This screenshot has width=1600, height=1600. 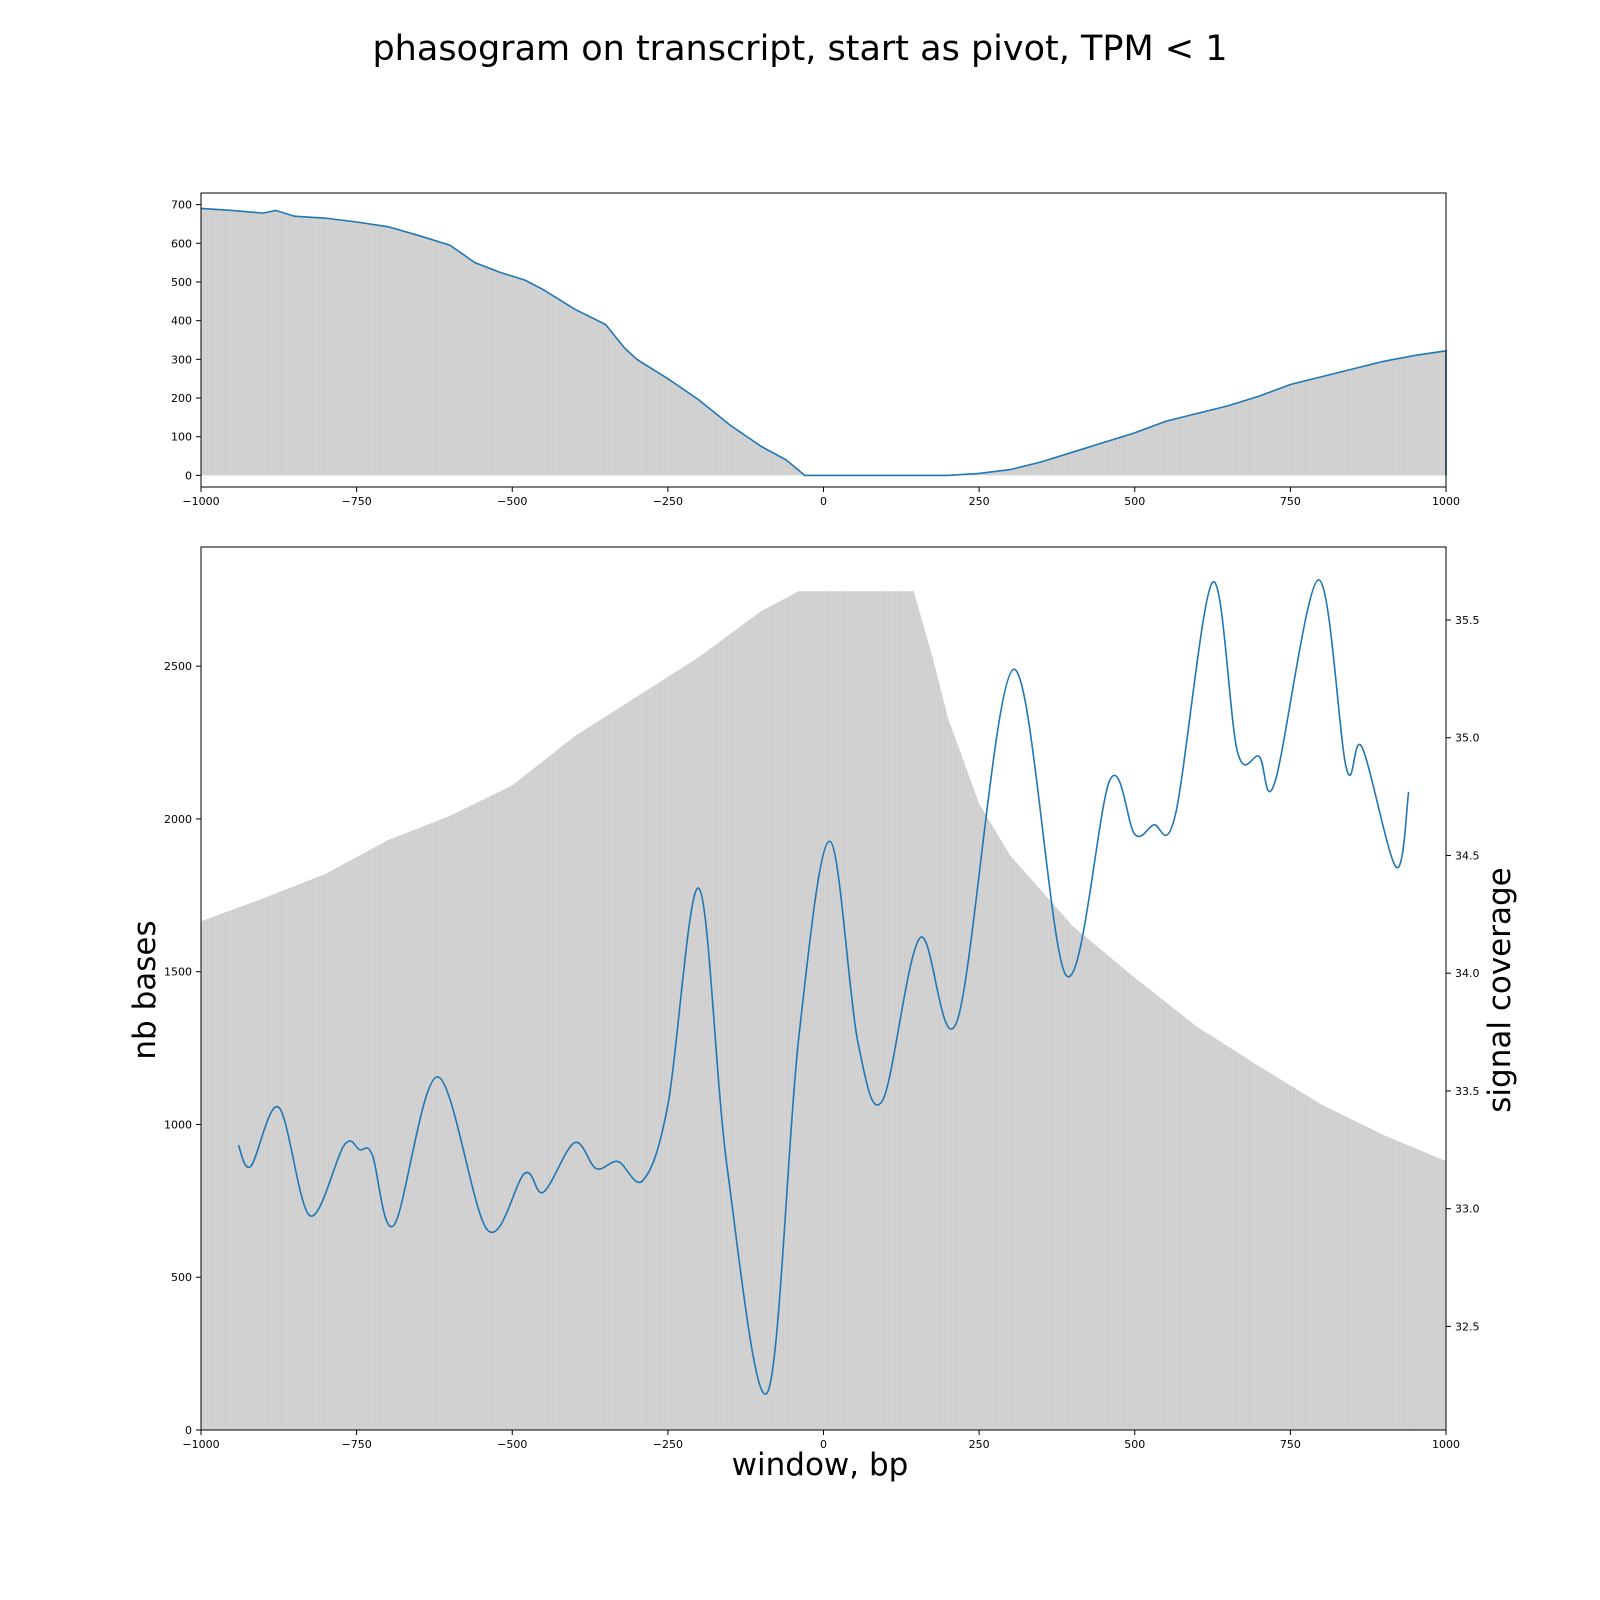 What do you see at coordinates (512, 1444) in the screenshot?
I see `bottom-x-tick-label: −500` at bounding box center [512, 1444].